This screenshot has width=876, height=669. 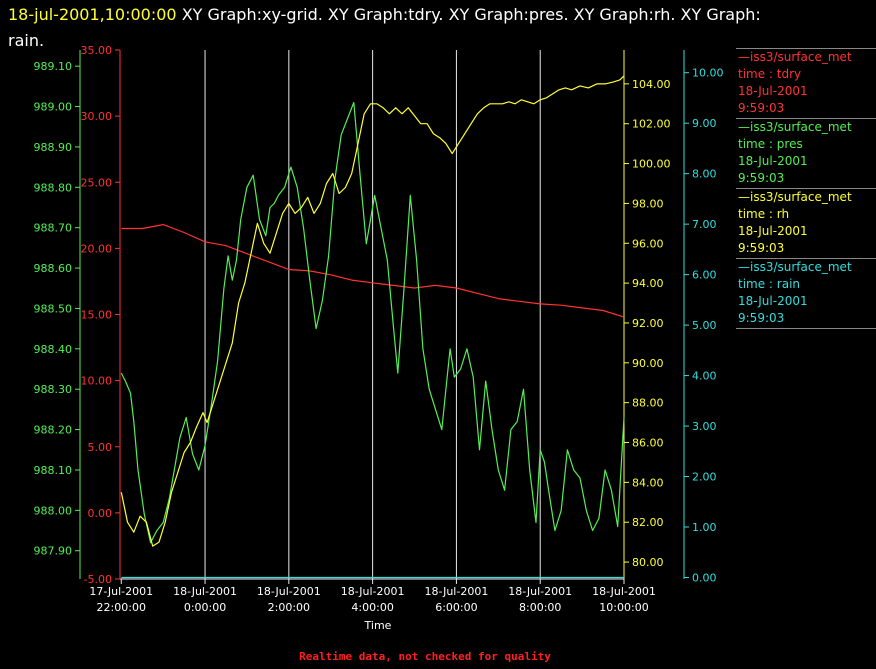 I want to click on y-tick-label-tdry: -5.00, so click(x=98, y=579).